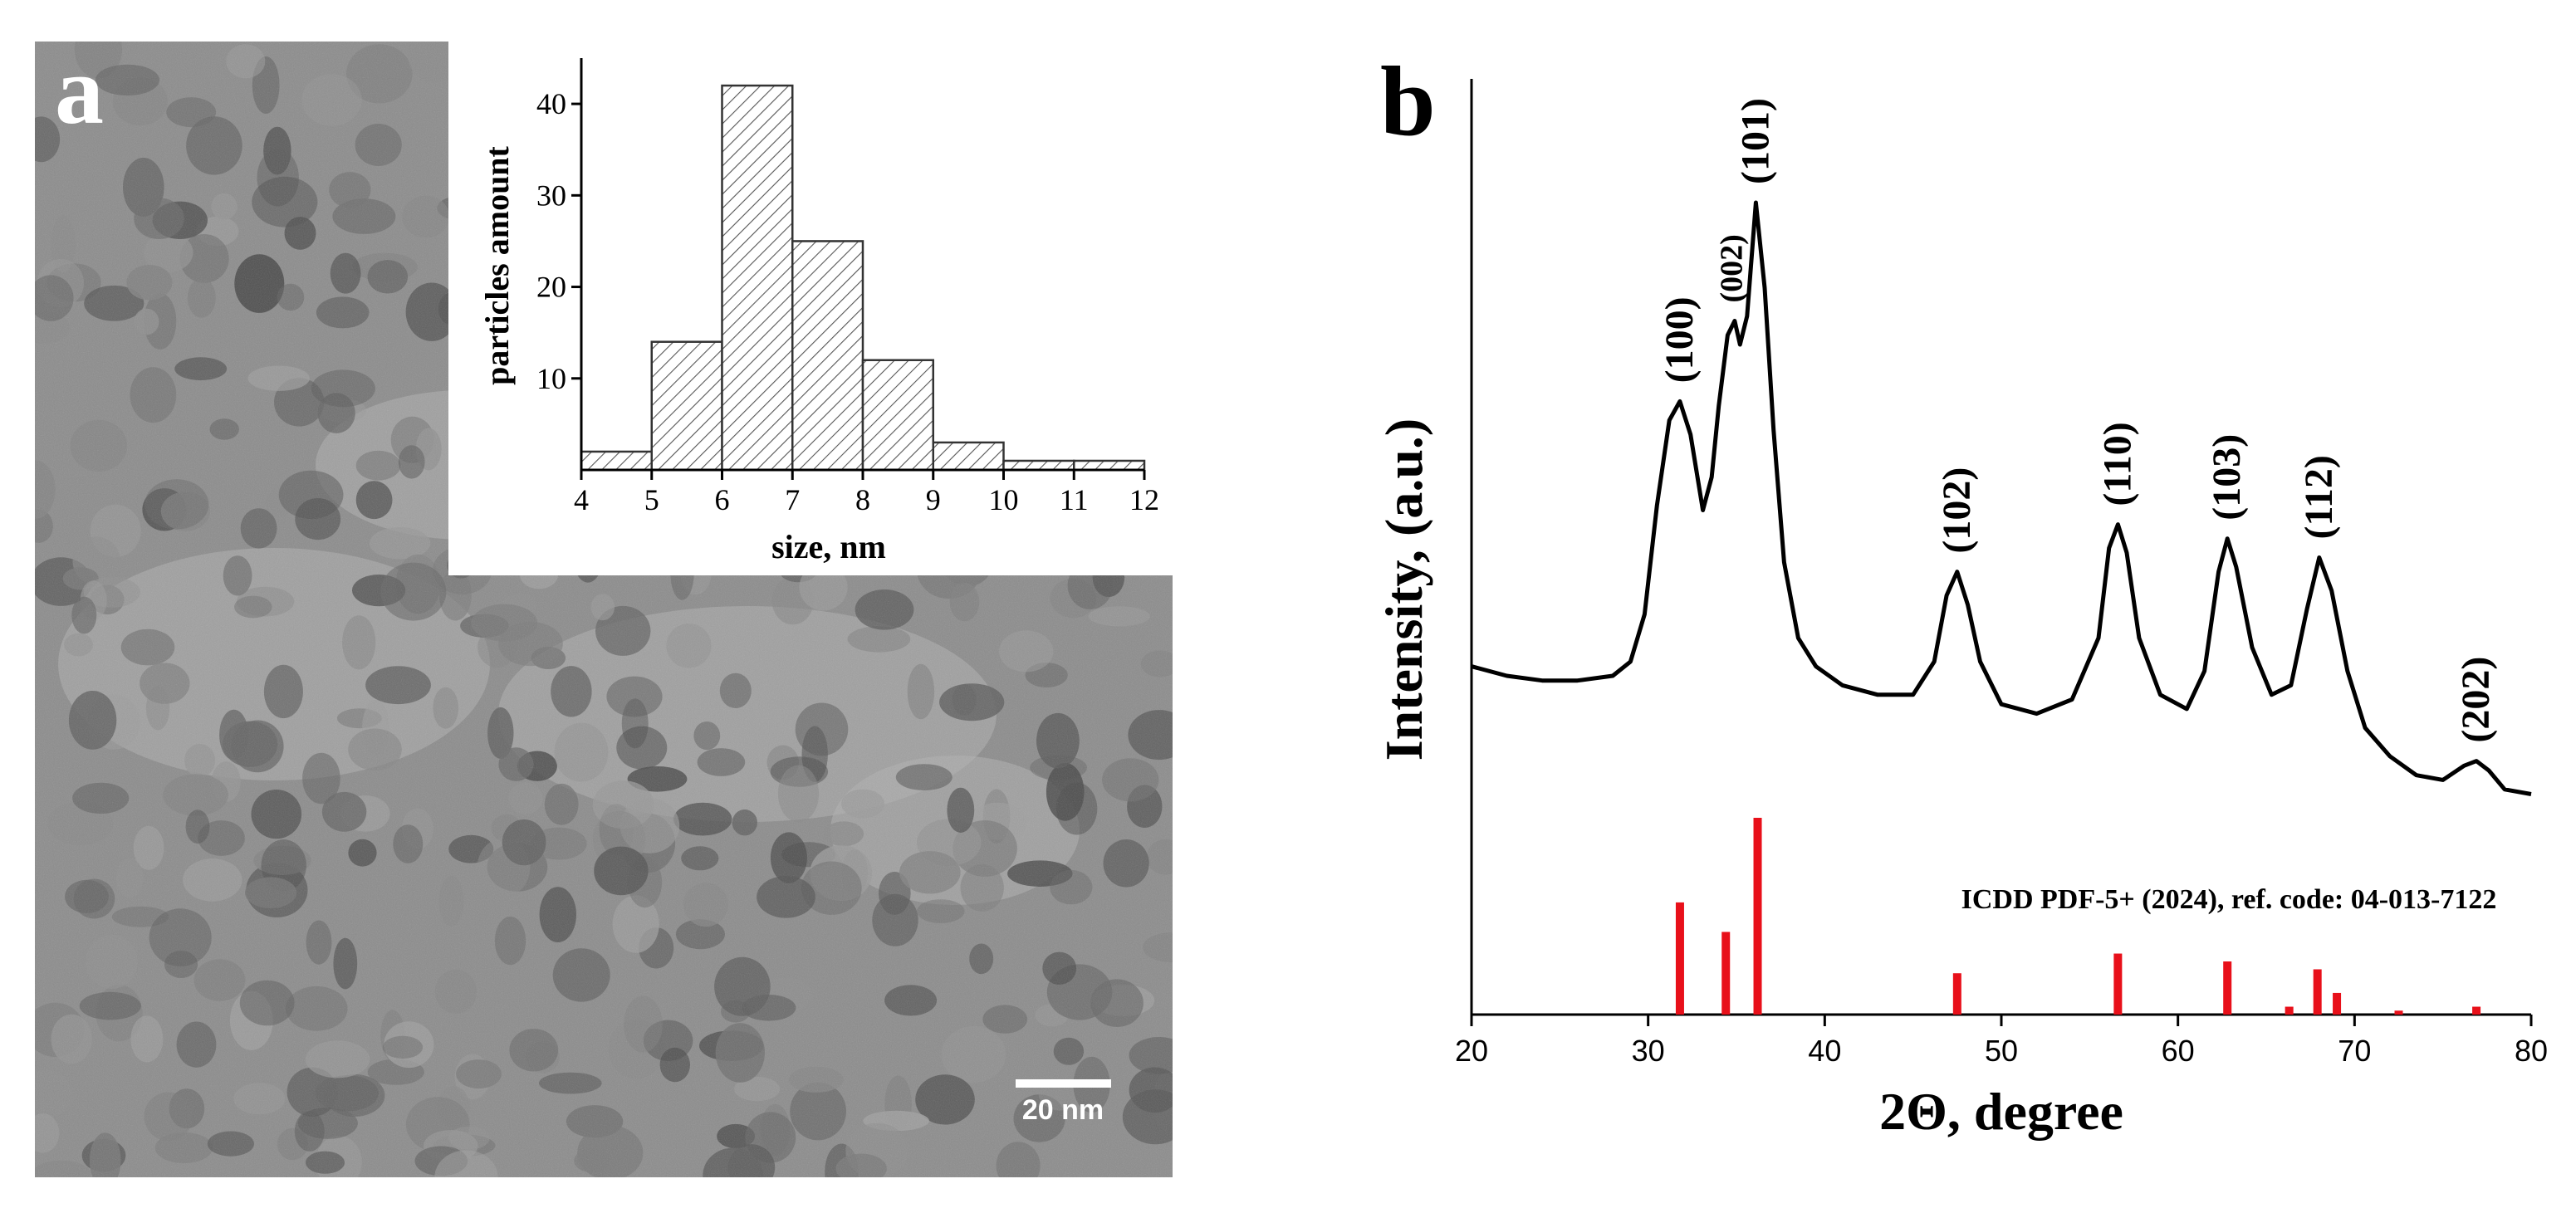 Image resolution: width=2576 pixels, height=1213 pixels. I want to click on hist-y-tick-label: 20, so click(551, 287).